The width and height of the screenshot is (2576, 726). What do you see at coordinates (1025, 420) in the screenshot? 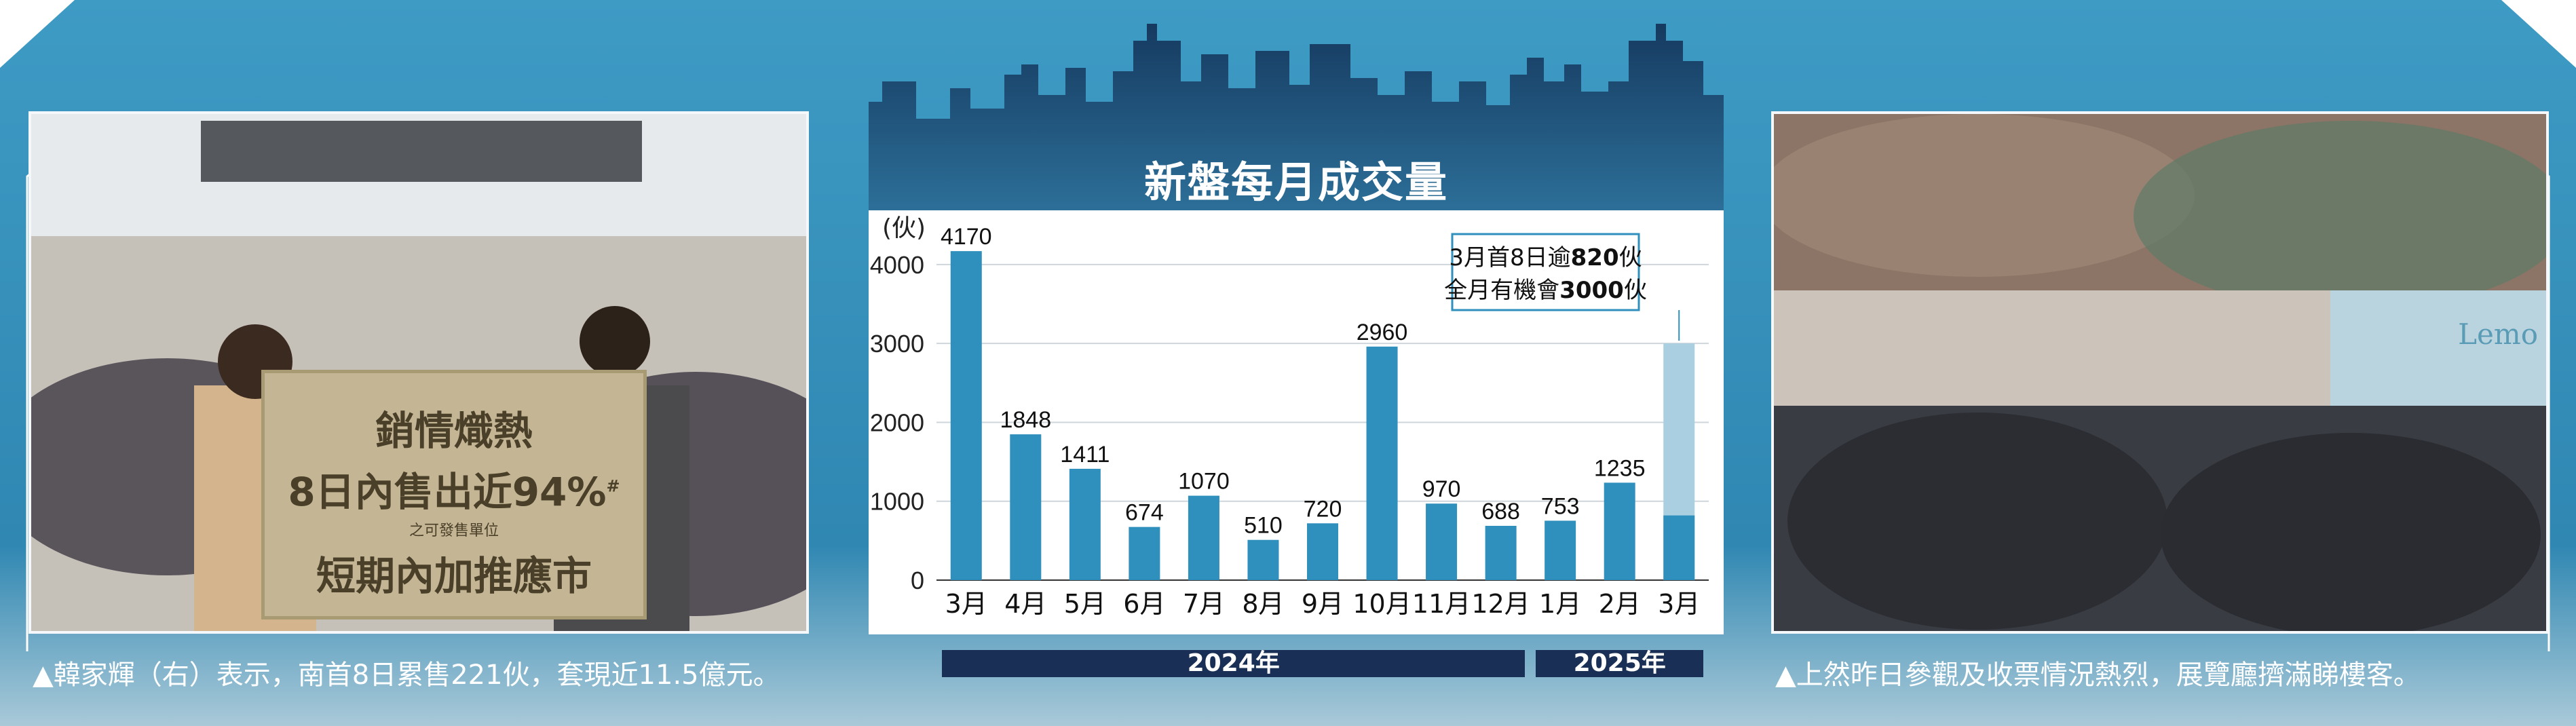
I see `data-label: 1848` at bounding box center [1025, 420].